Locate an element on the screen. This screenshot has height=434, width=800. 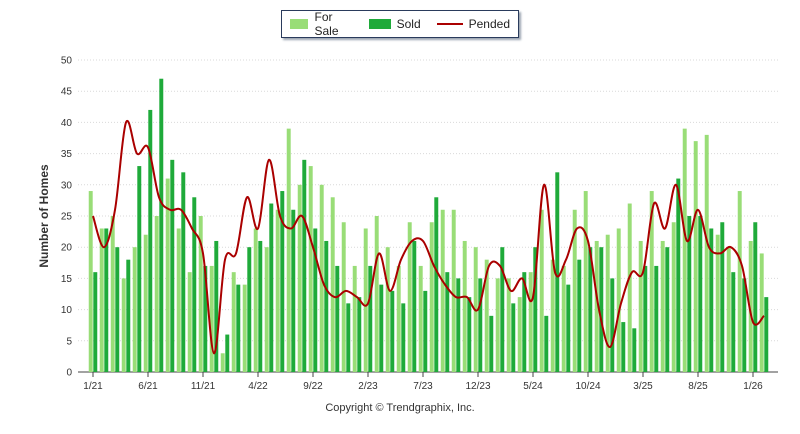
sold-swatch-icon is located at coordinates (379, 24).